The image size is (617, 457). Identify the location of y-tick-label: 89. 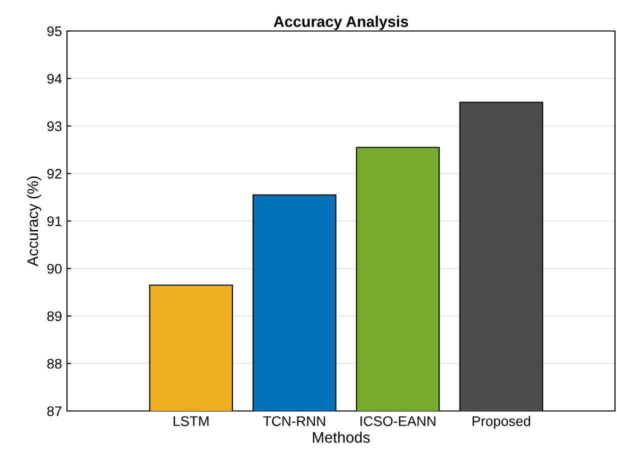
(54, 316).